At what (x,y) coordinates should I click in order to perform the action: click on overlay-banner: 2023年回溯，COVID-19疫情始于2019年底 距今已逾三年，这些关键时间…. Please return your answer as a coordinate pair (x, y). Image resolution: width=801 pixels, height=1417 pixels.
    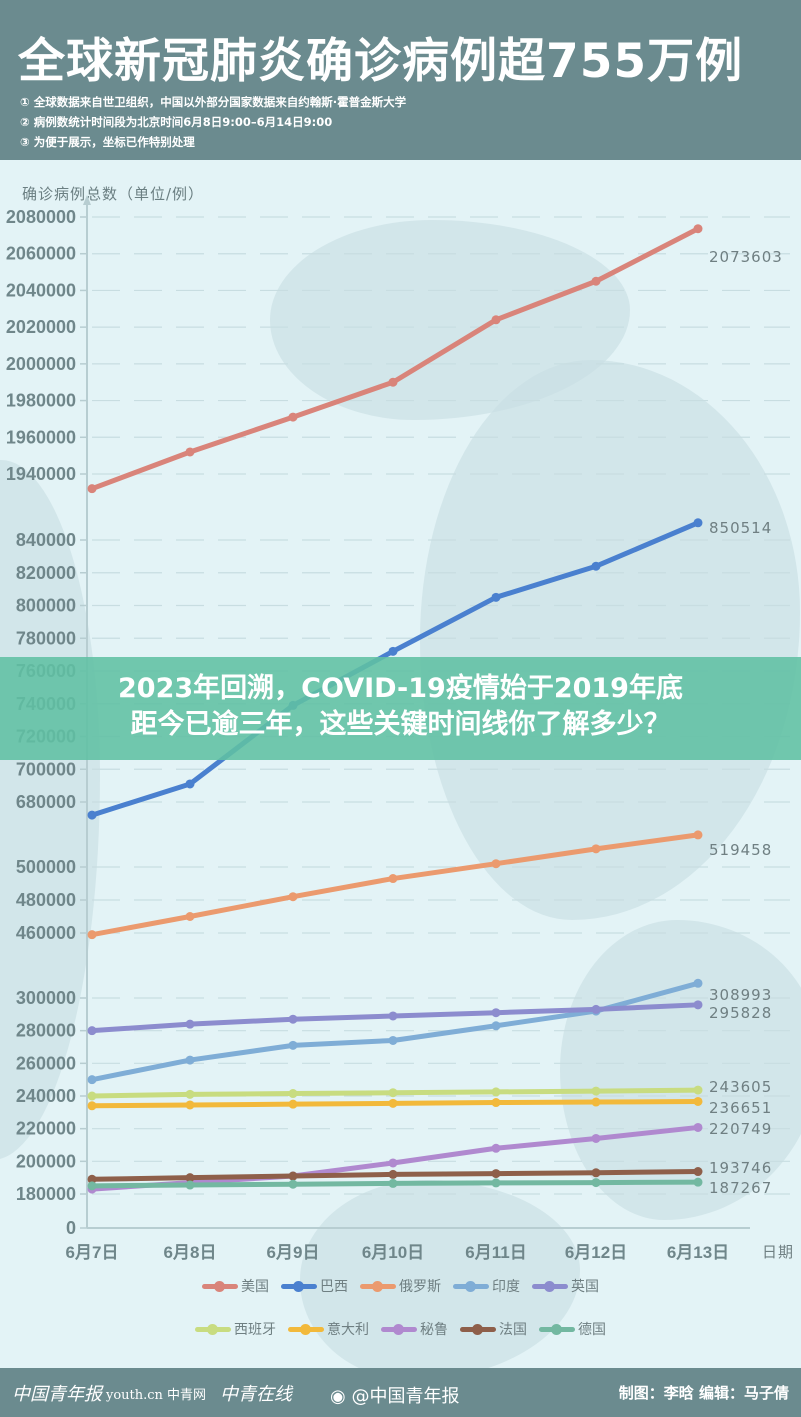
    Looking at the image, I should click on (400, 708).